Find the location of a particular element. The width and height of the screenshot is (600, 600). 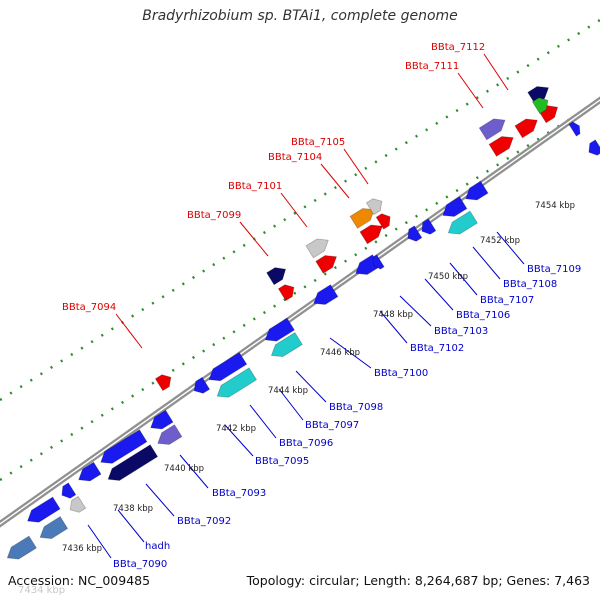

scale-label: 7440 kbp is located at coordinates (184, 469).